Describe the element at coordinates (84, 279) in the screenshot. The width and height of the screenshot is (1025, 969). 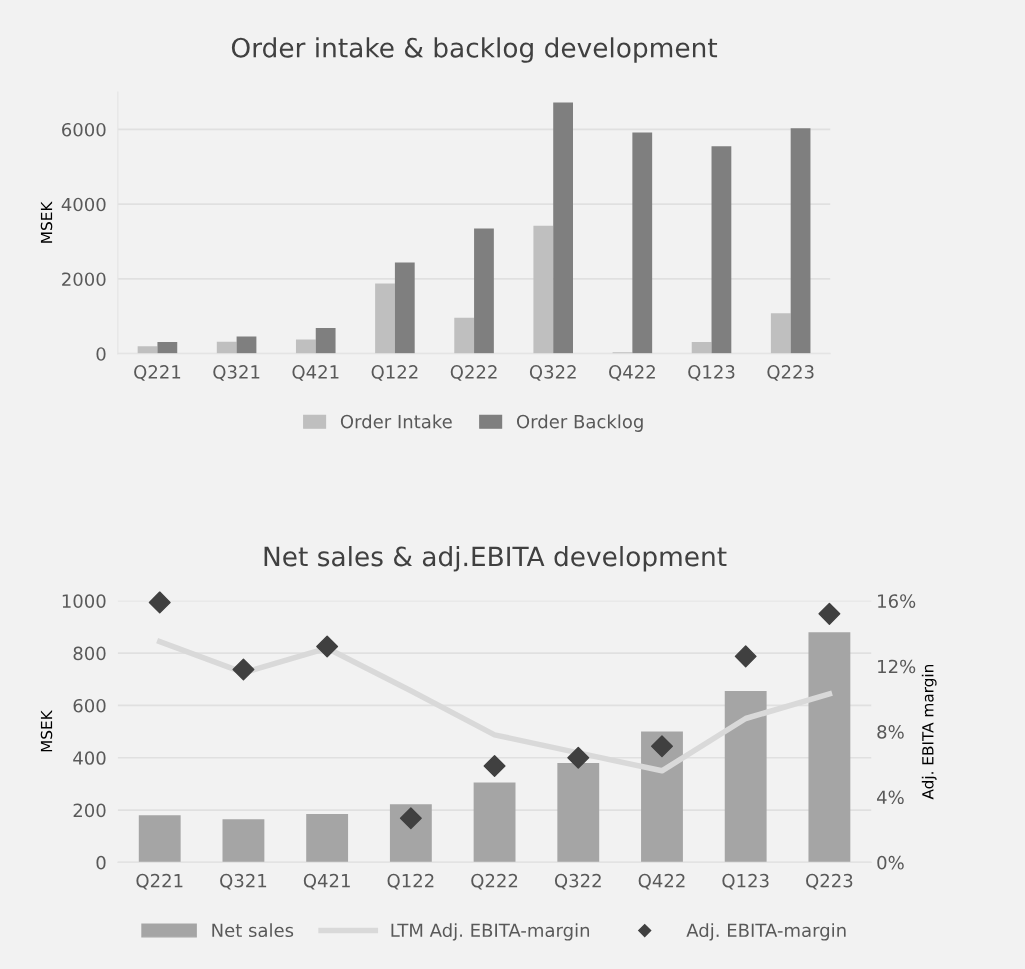
I see `y-tick-label: 2000` at that location.